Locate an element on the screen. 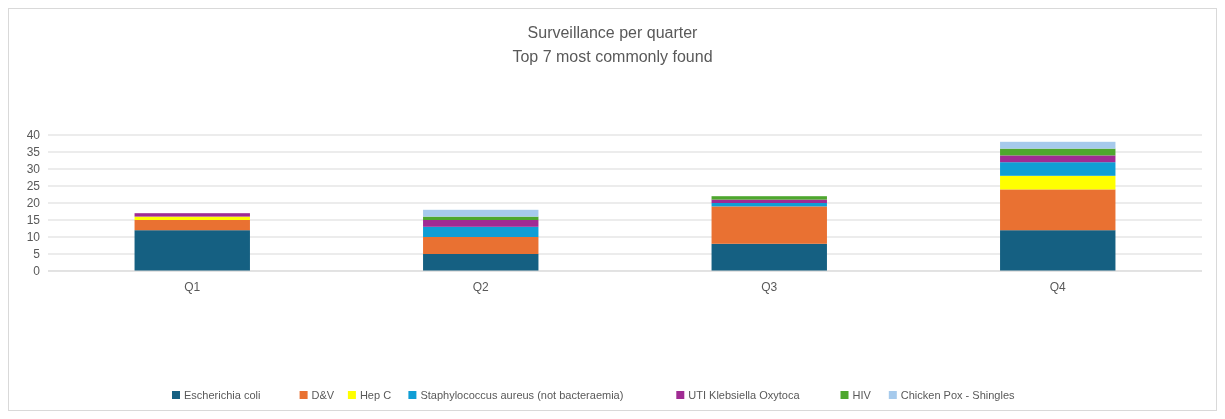  legend-label: Staphylococcus aureus (not bacteraemia) is located at coordinates (522, 395).